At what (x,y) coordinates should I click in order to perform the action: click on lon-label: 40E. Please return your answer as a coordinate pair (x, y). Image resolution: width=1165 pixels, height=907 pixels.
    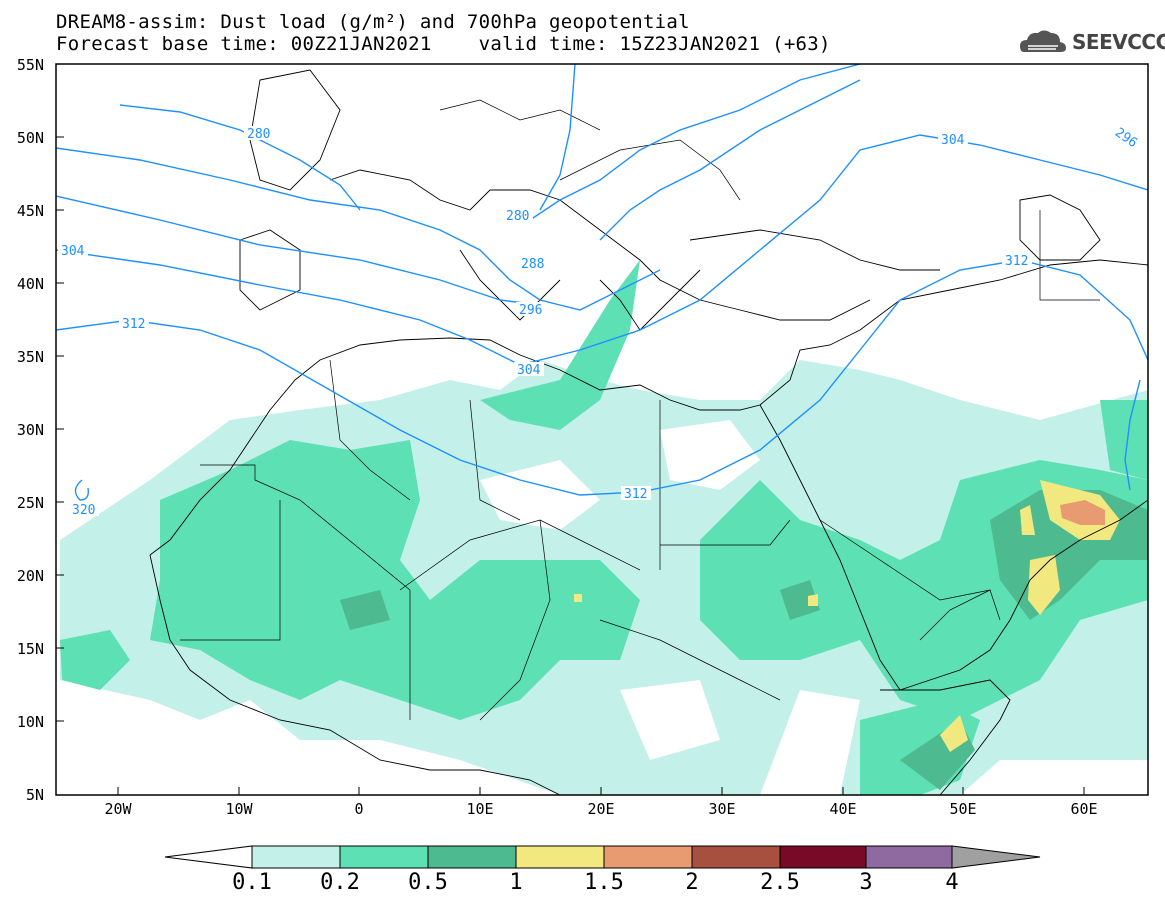
    Looking at the image, I should click on (843, 809).